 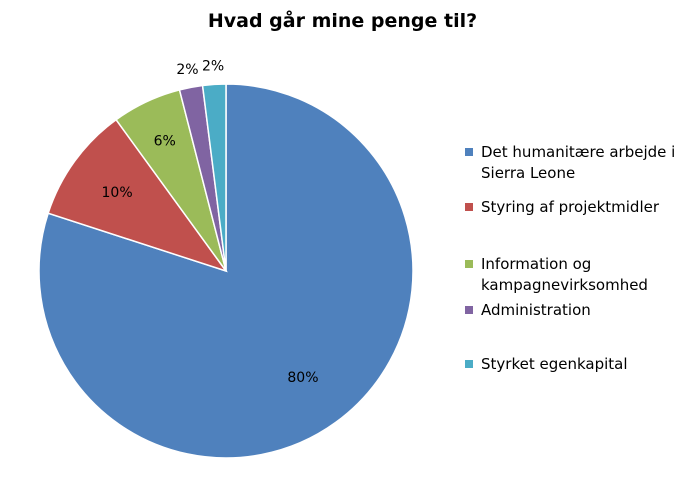 I want to click on legend-item: Styrket egenkapital, so click(x=546, y=364).